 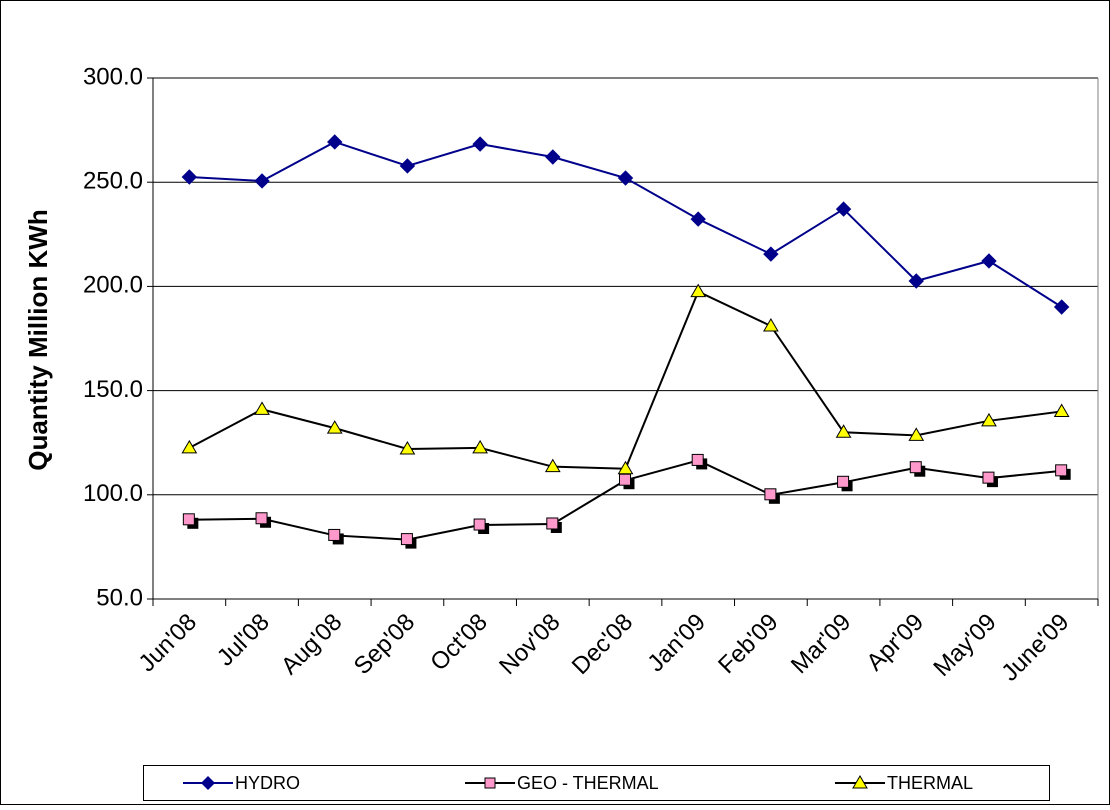 What do you see at coordinates (38, 339) in the screenshot?
I see `y-axis-title: Quantity Million KWh` at bounding box center [38, 339].